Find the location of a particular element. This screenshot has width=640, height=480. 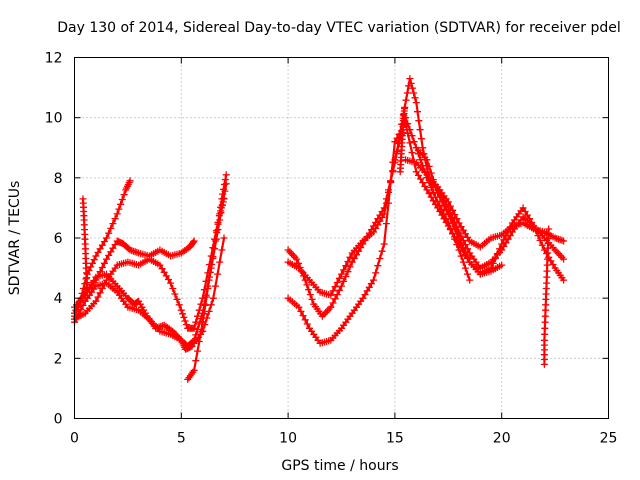

x-tick-label: 10 is located at coordinates (288, 439).